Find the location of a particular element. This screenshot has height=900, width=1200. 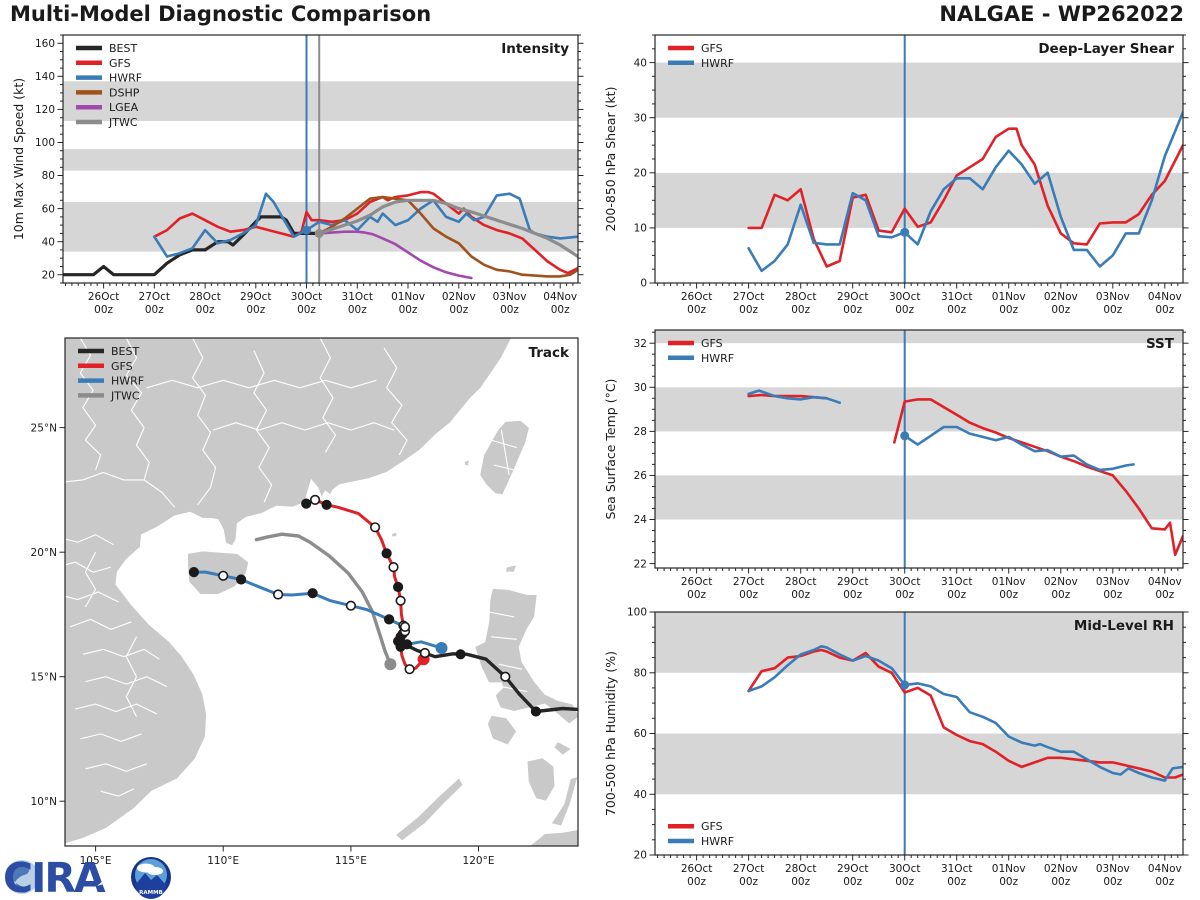

y-tick: 28 is located at coordinates (640, 432).